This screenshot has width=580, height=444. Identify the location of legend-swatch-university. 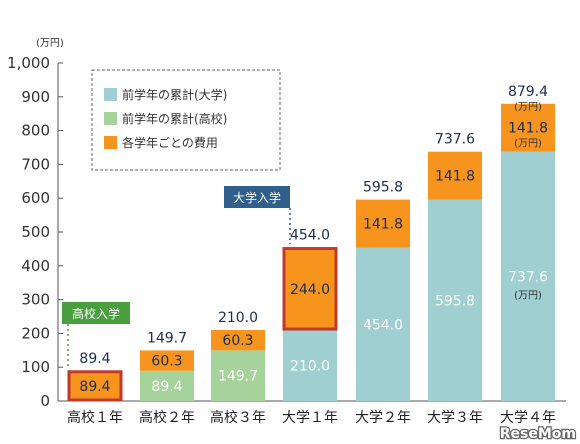
(110, 94).